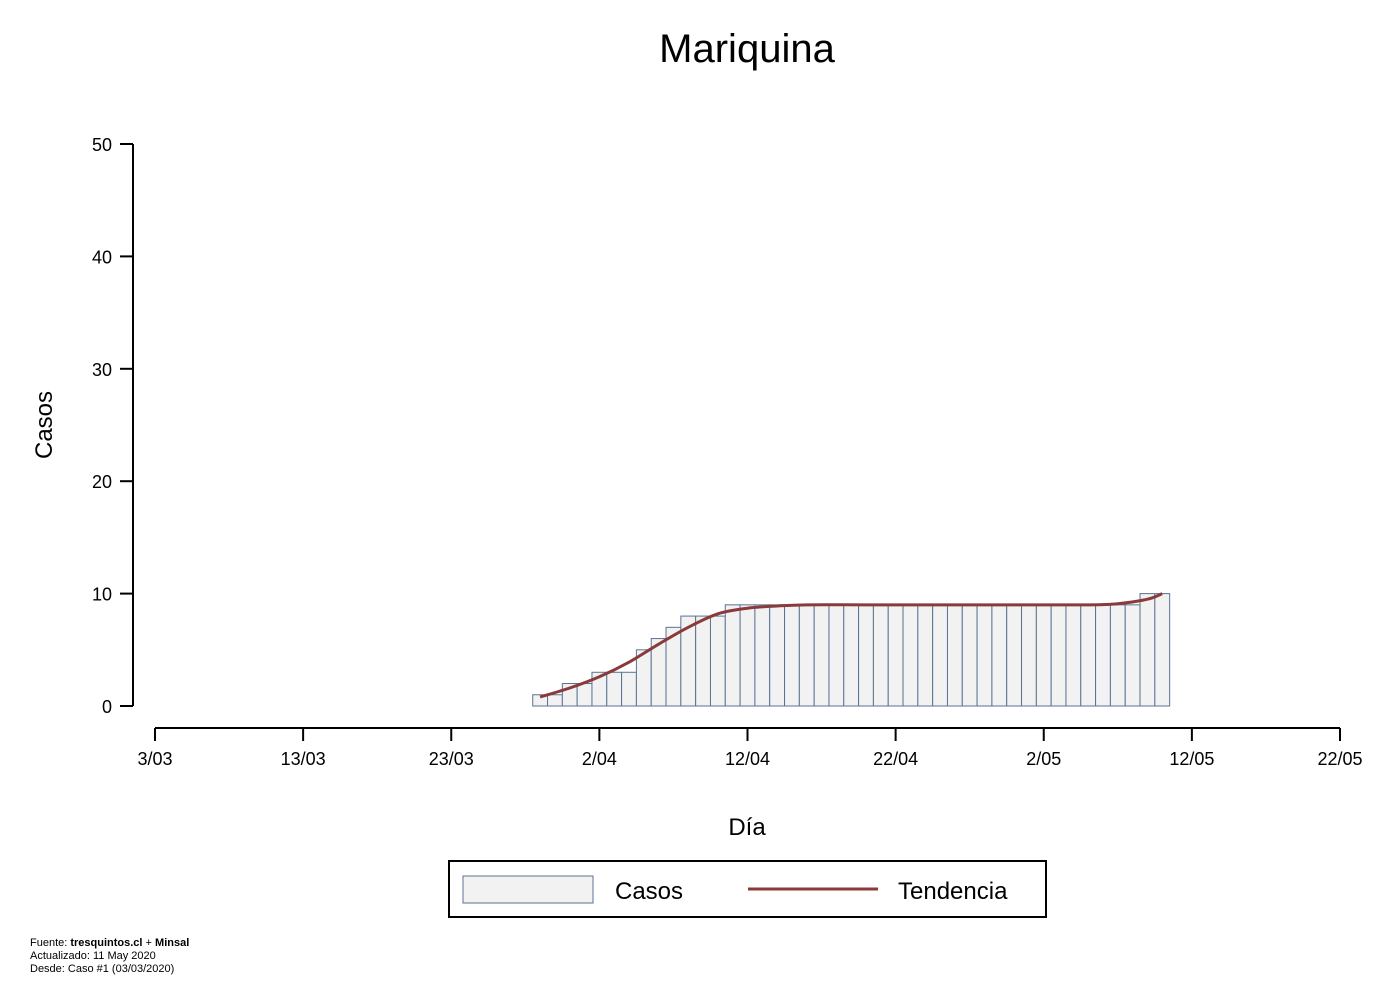  What do you see at coordinates (953, 891) in the screenshot?
I see `legend-label-tendencia: Tendencia` at bounding box center [953, 891].